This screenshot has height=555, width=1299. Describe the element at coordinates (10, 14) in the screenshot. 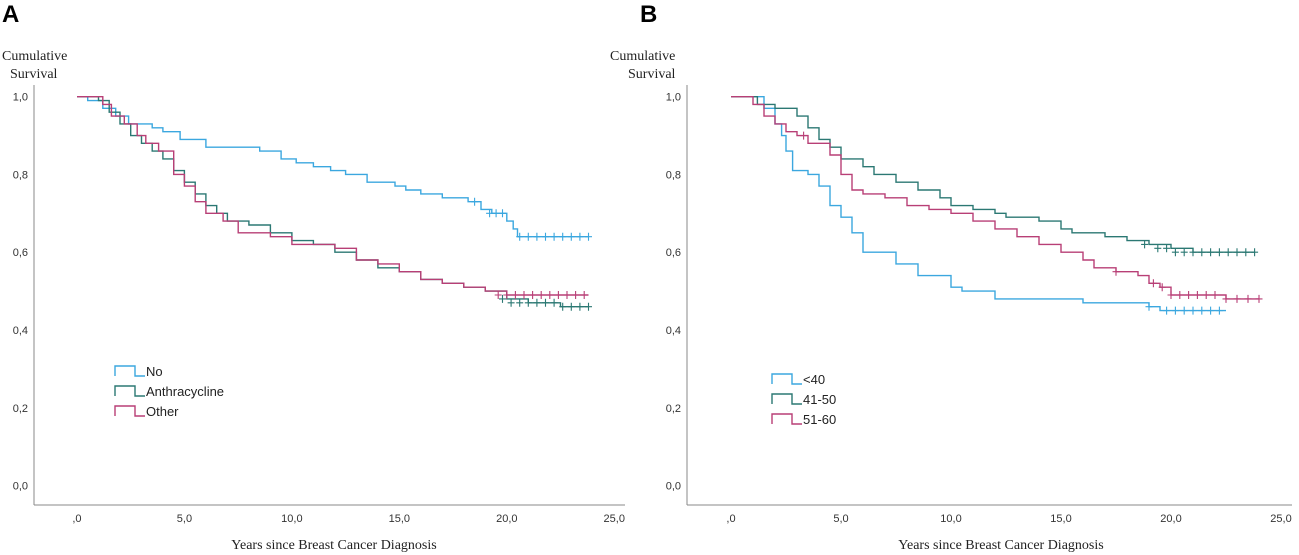

I see `panel-letter: A` at that location.